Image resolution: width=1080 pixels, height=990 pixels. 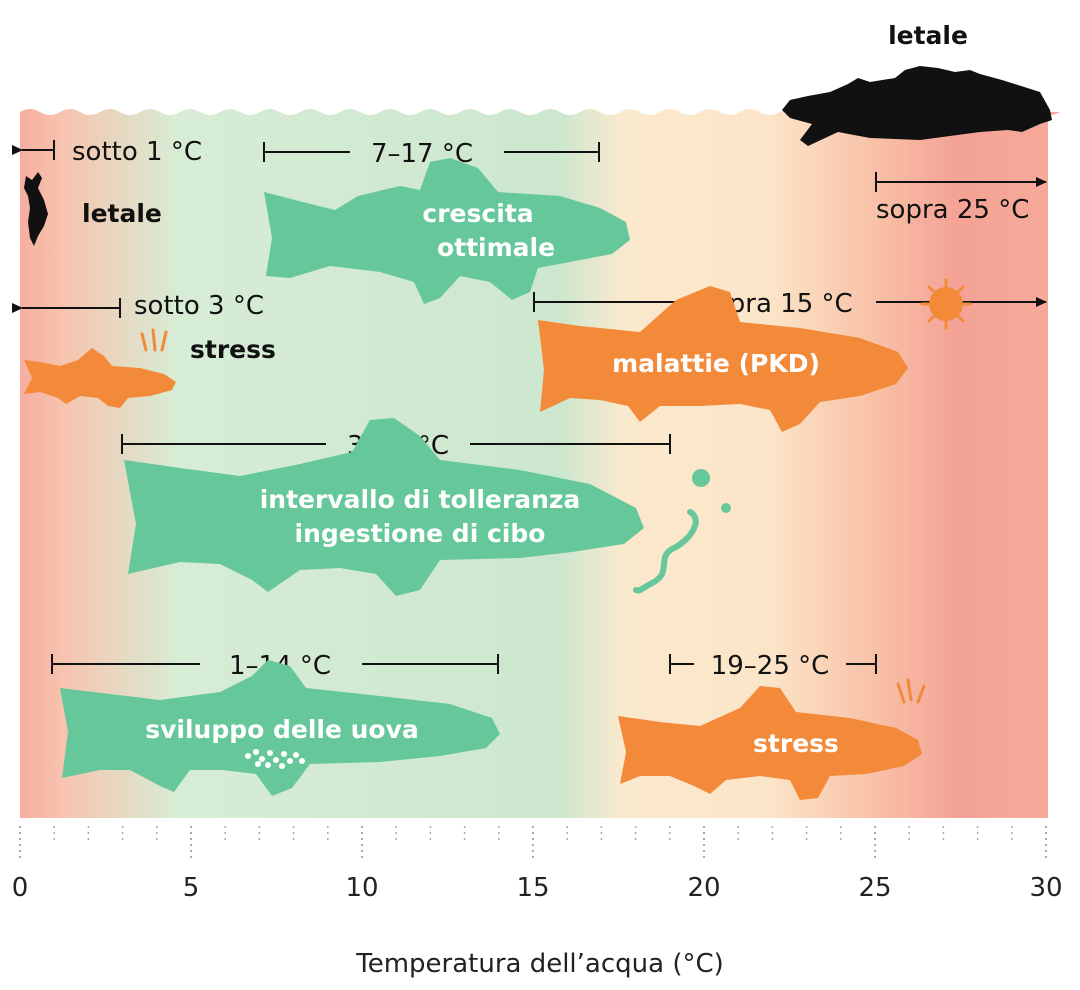 I want to click on top-lethal-label: letale, so click(x=928, y=35).